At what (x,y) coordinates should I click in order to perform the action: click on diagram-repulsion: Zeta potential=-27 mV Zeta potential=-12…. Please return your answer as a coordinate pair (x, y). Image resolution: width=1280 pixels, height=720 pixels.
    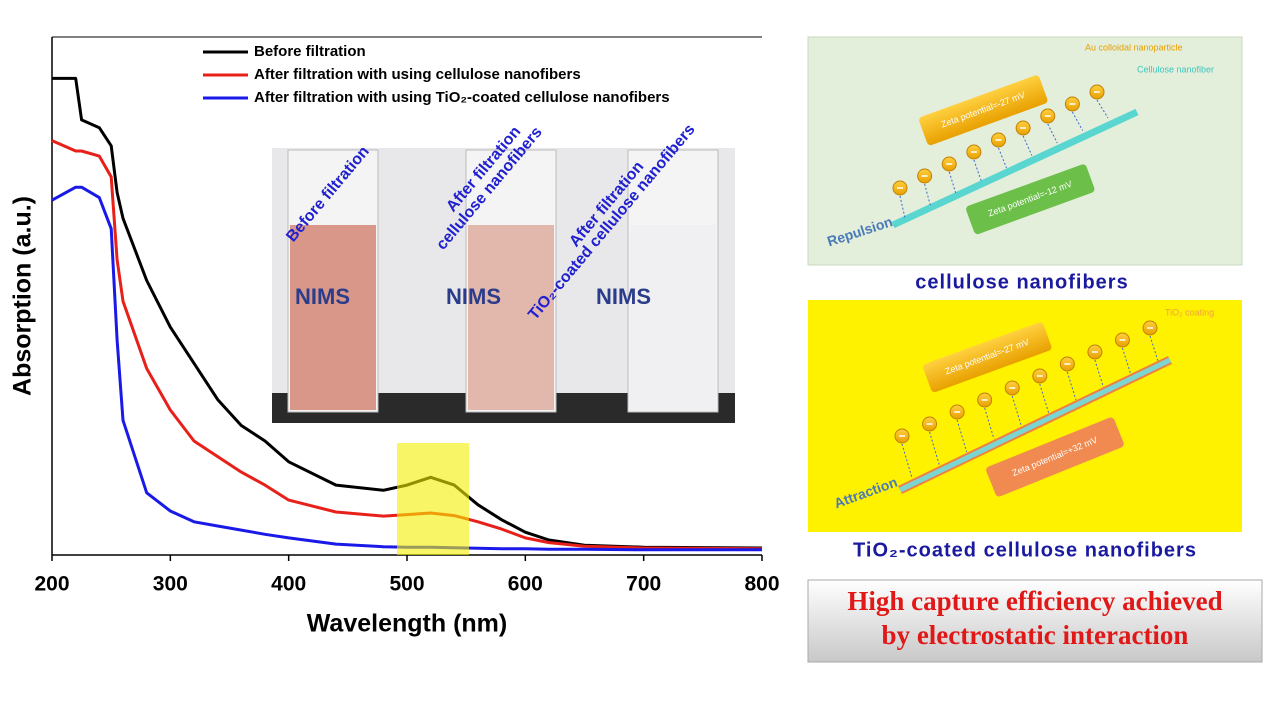
    Looking at the image, I should click on (1025, 164).